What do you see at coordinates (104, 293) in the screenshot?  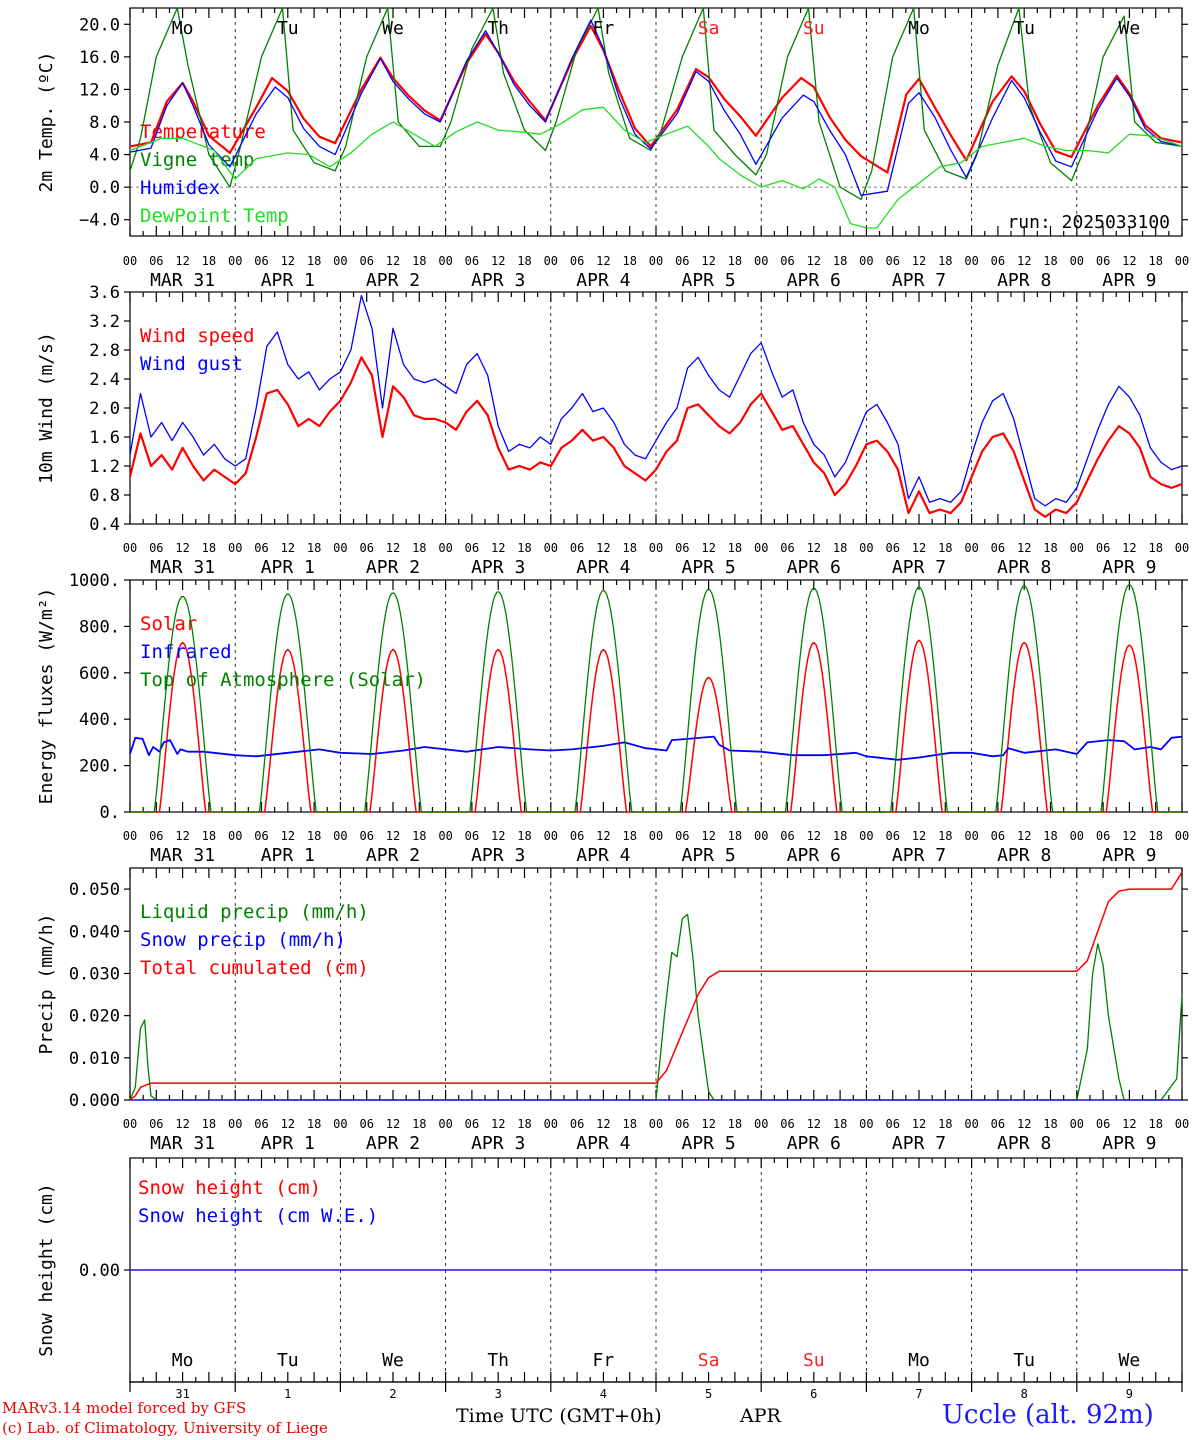 I see `y-tick-label: 3.6` at bounding box center [104, 293].